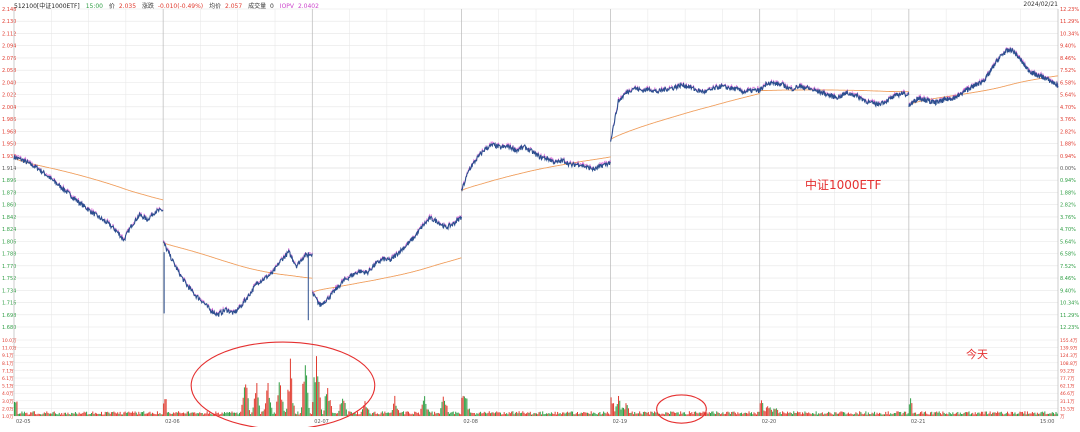  Describe the element at coordinates (287, 6) in the screenshot. I see `iopv-label: IOPV` at that location.